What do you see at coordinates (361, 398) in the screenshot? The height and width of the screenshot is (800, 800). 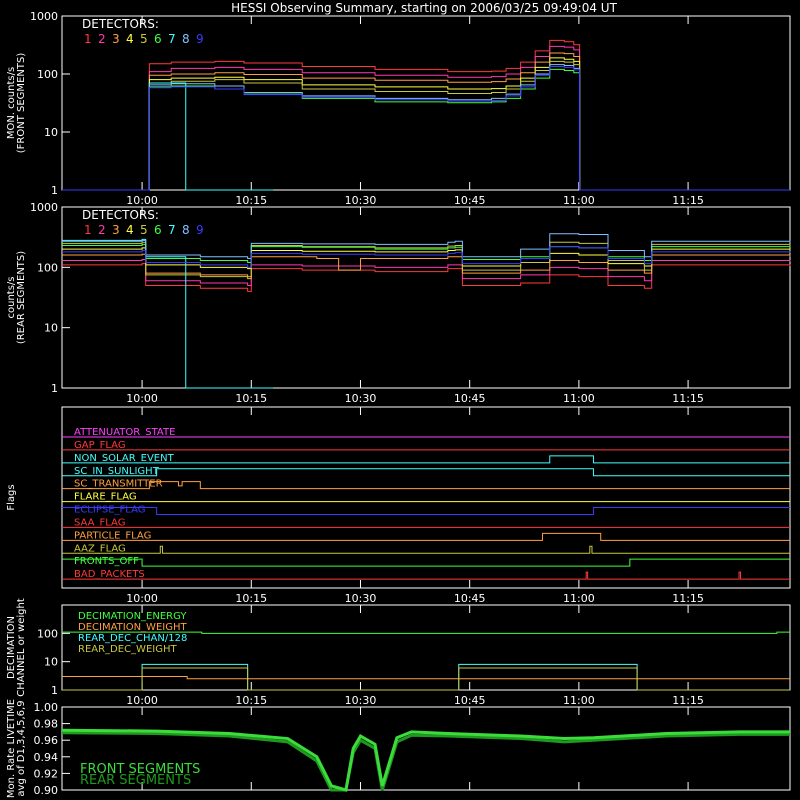 I see `rear-x-tick-label: 10:30` at bounding box center [361, 398].